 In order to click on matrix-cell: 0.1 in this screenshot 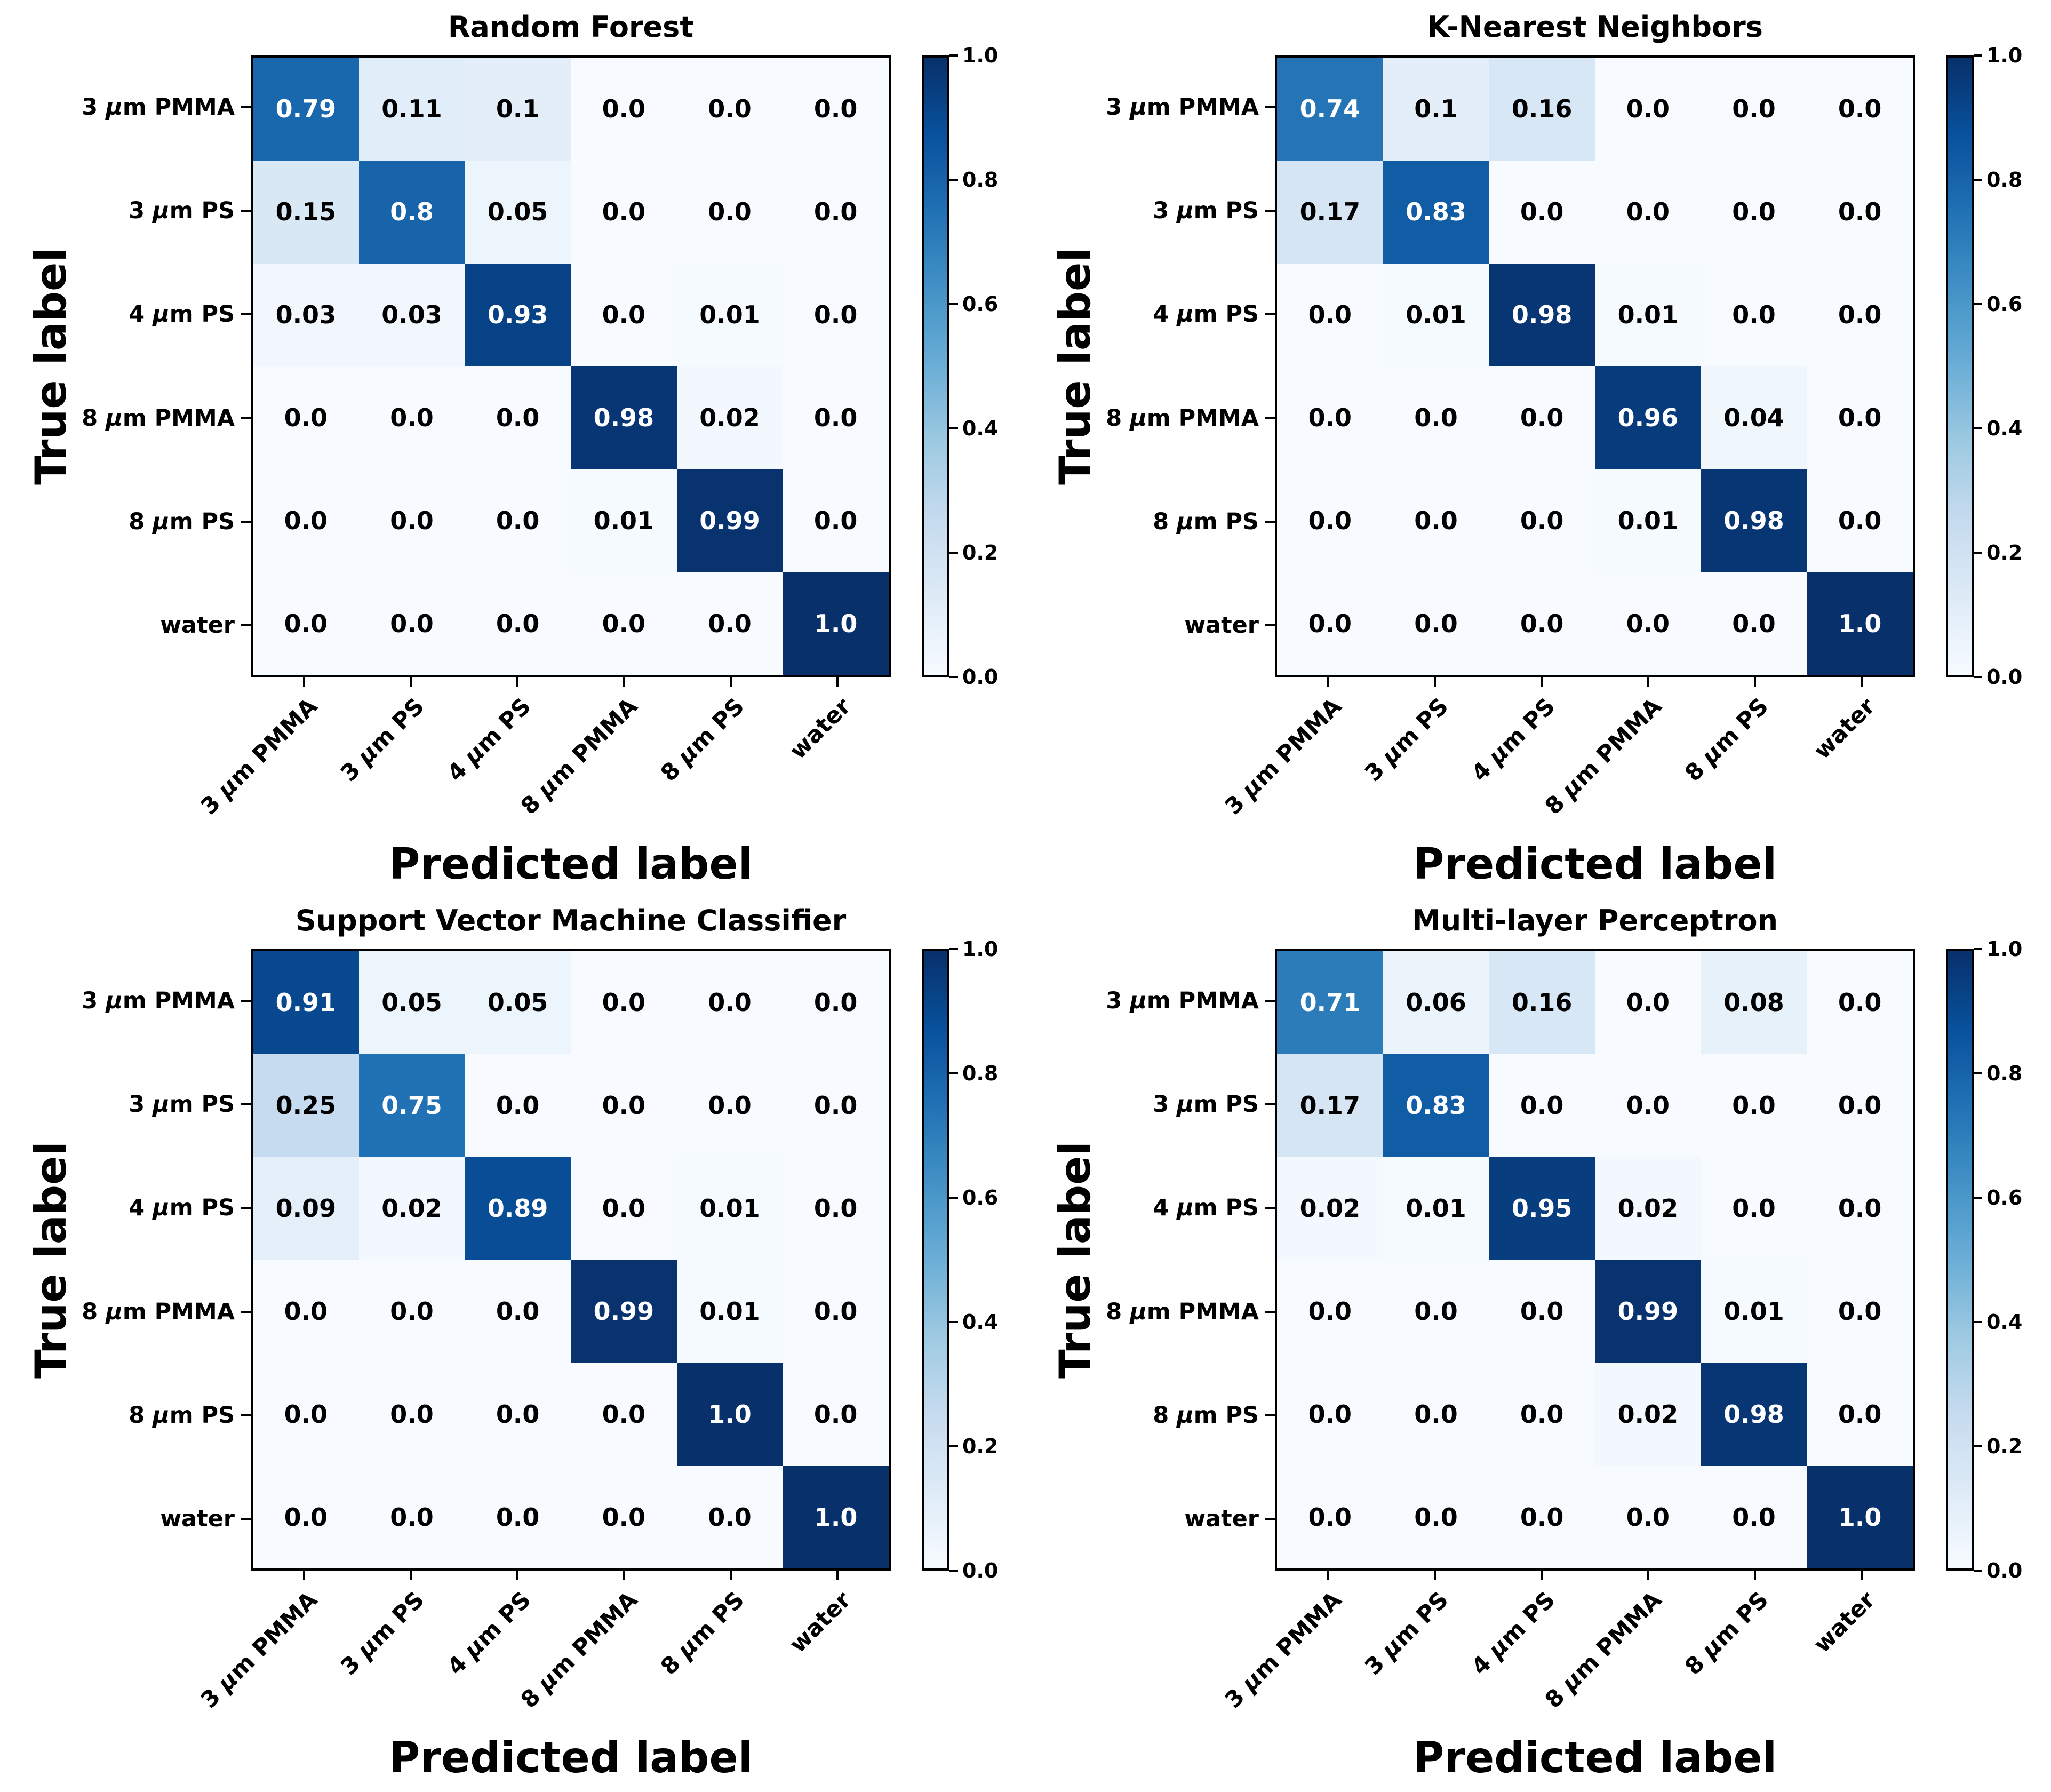, I will do `click(1436, 109)`.